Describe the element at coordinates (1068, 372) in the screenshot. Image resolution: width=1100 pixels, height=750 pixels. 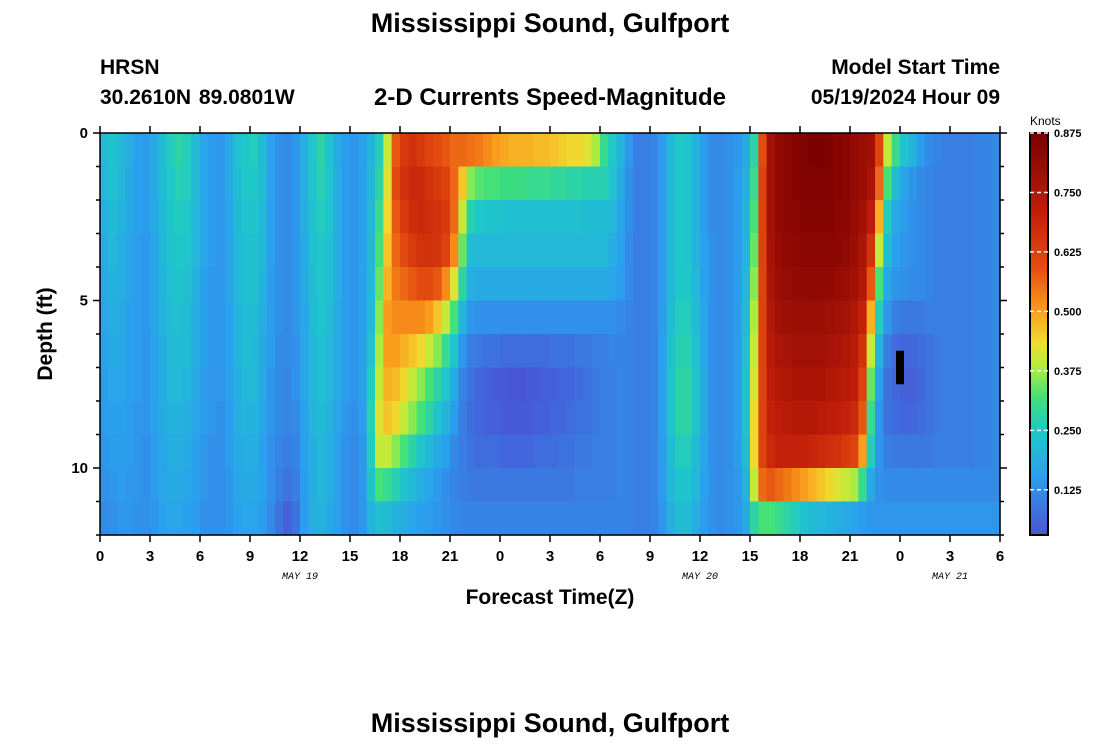
I see `colorbar-tick-label: 0.375` at that location.